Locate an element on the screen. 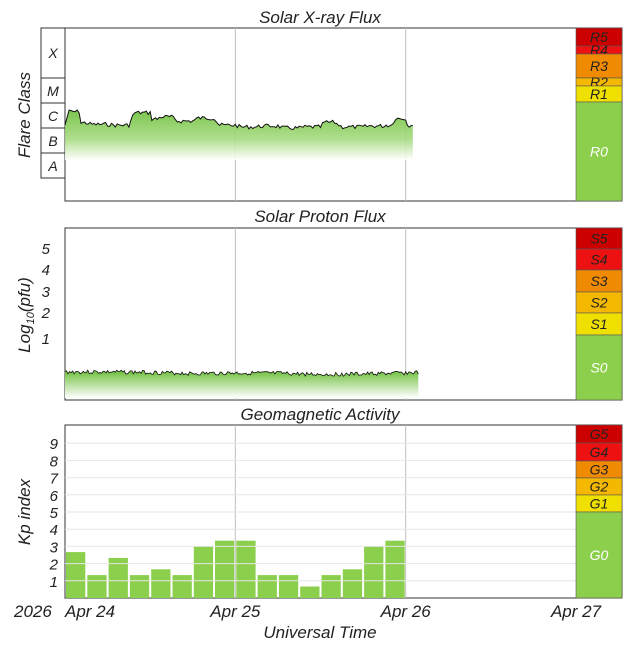 Image resolution: width=640 pixels, height=650 pixels. kp-scale-label: G3 is located at coordinates (599, 470).